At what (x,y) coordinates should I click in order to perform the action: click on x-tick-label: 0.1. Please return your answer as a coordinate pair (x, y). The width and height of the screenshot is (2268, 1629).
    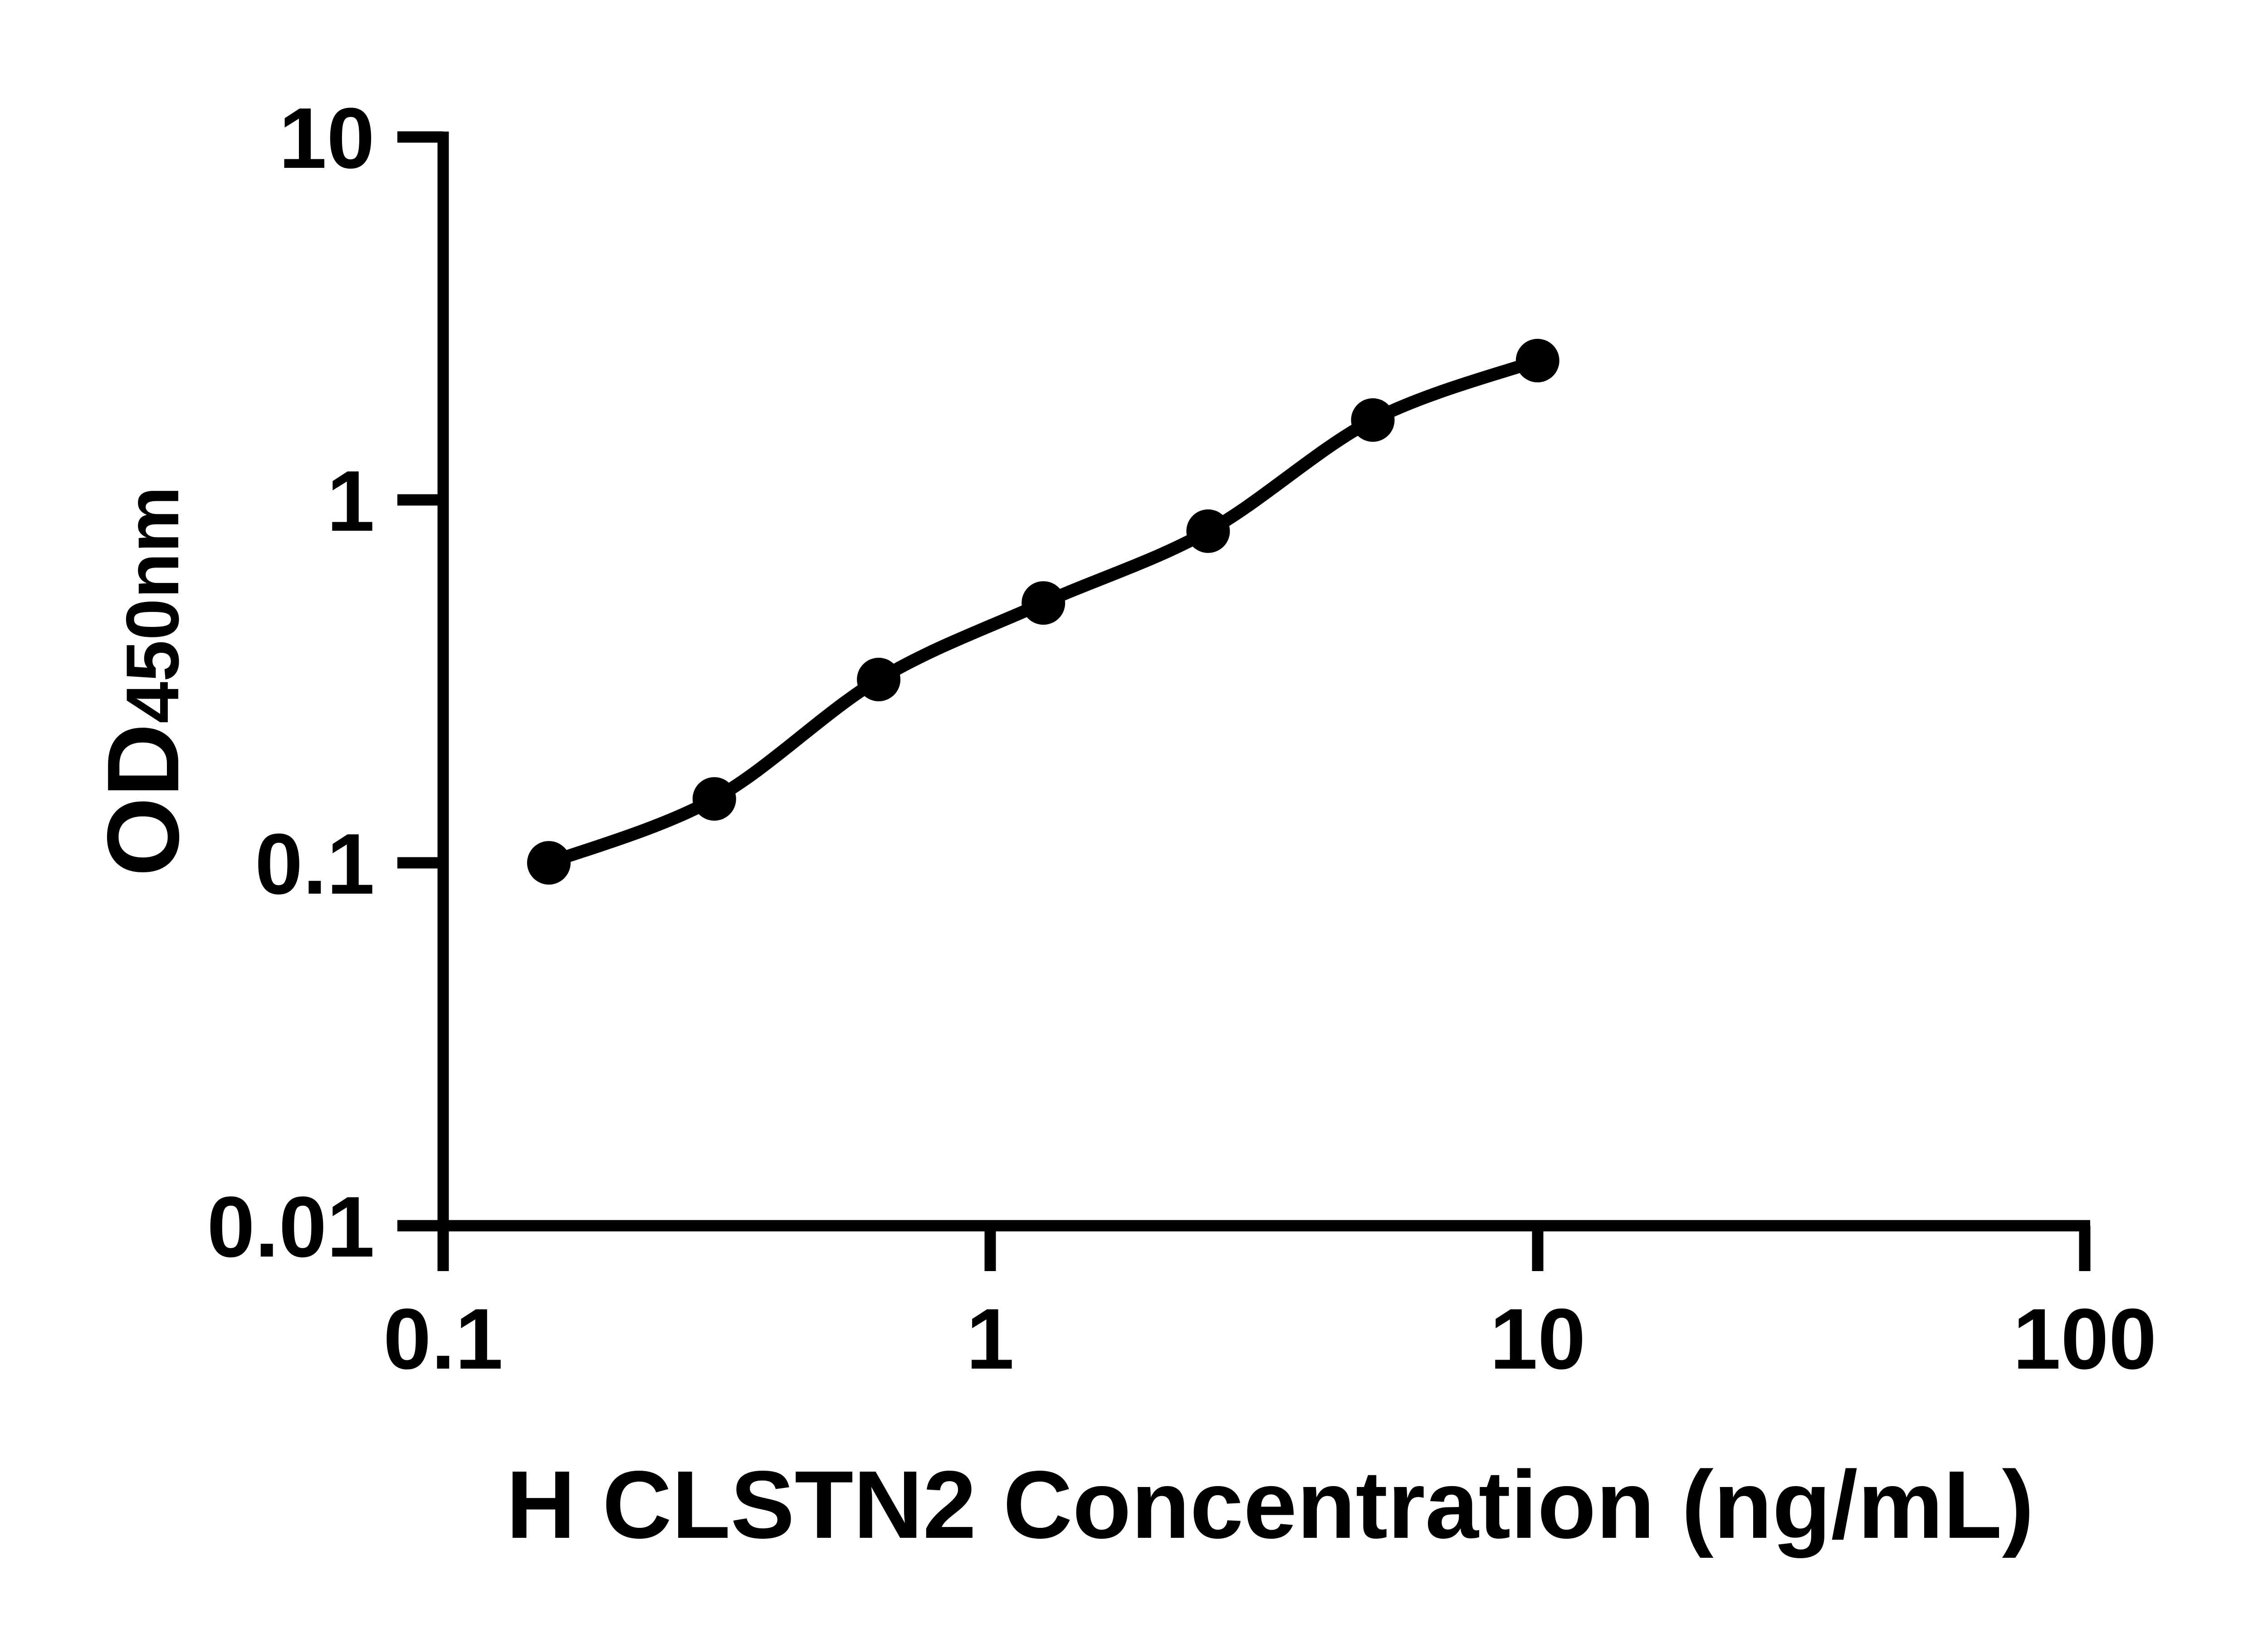
    Looking at the image, I should click on (443, 1339).